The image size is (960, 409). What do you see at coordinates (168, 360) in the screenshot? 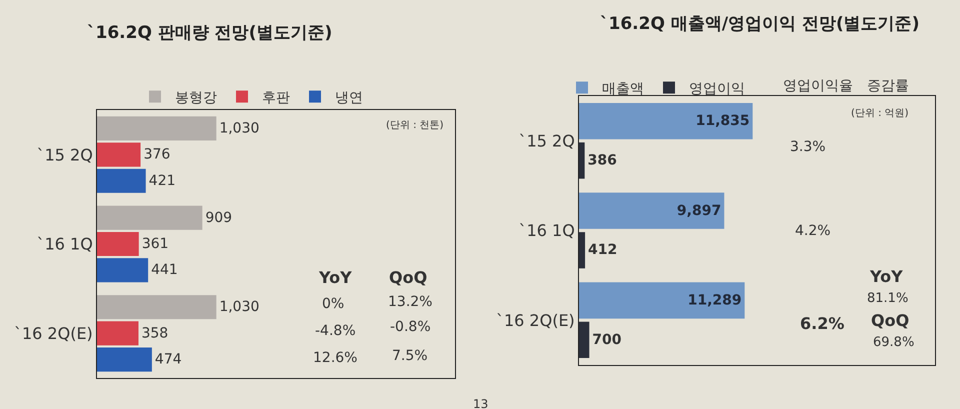
I see `data-label: 474` at bounding box center [168, 360].